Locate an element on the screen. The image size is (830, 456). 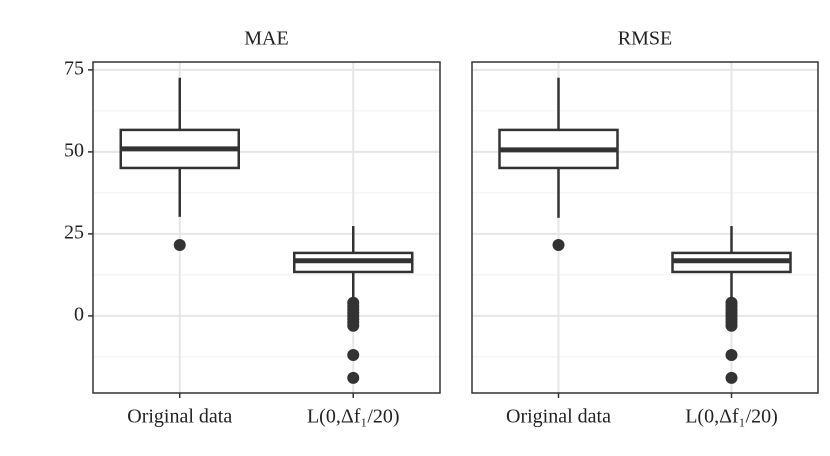
y-tick-label: 25 is located at coordinates (74, 232).